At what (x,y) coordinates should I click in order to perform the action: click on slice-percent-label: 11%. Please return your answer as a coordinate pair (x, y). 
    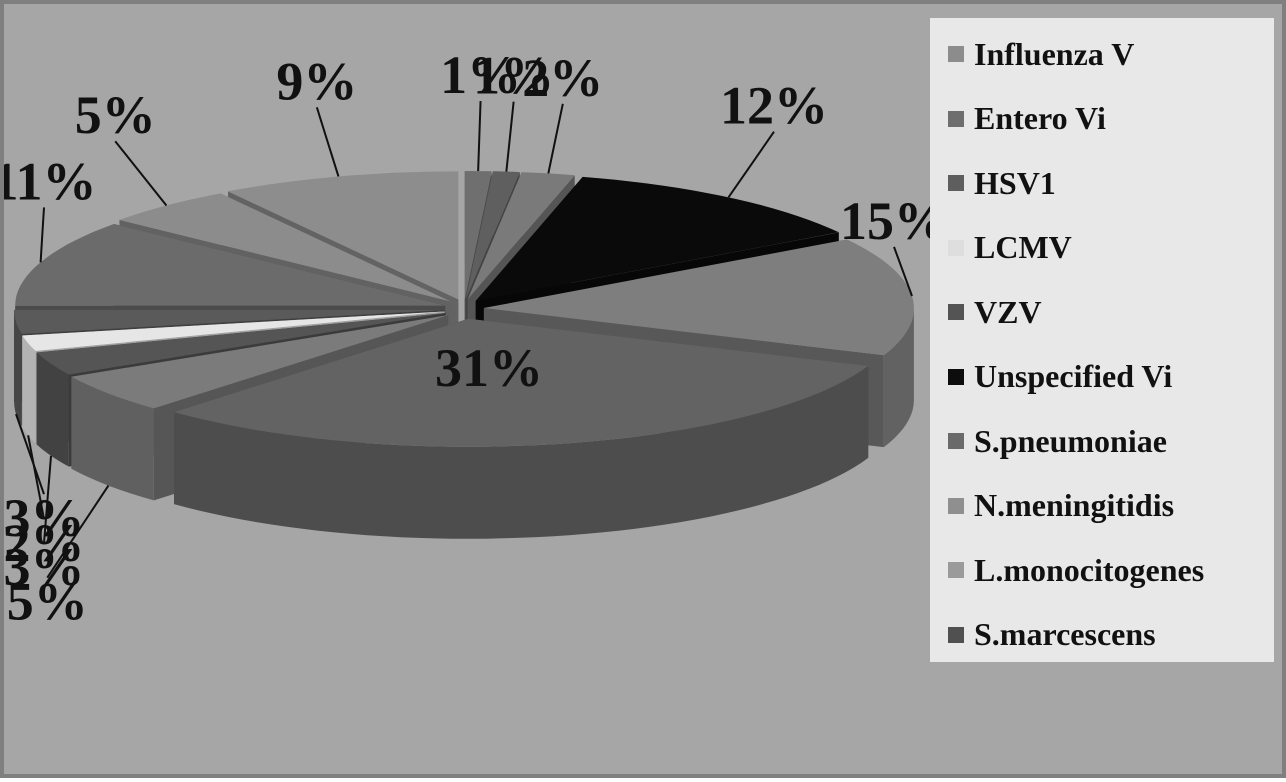
    Looking at the image, I should click on (50, 181).